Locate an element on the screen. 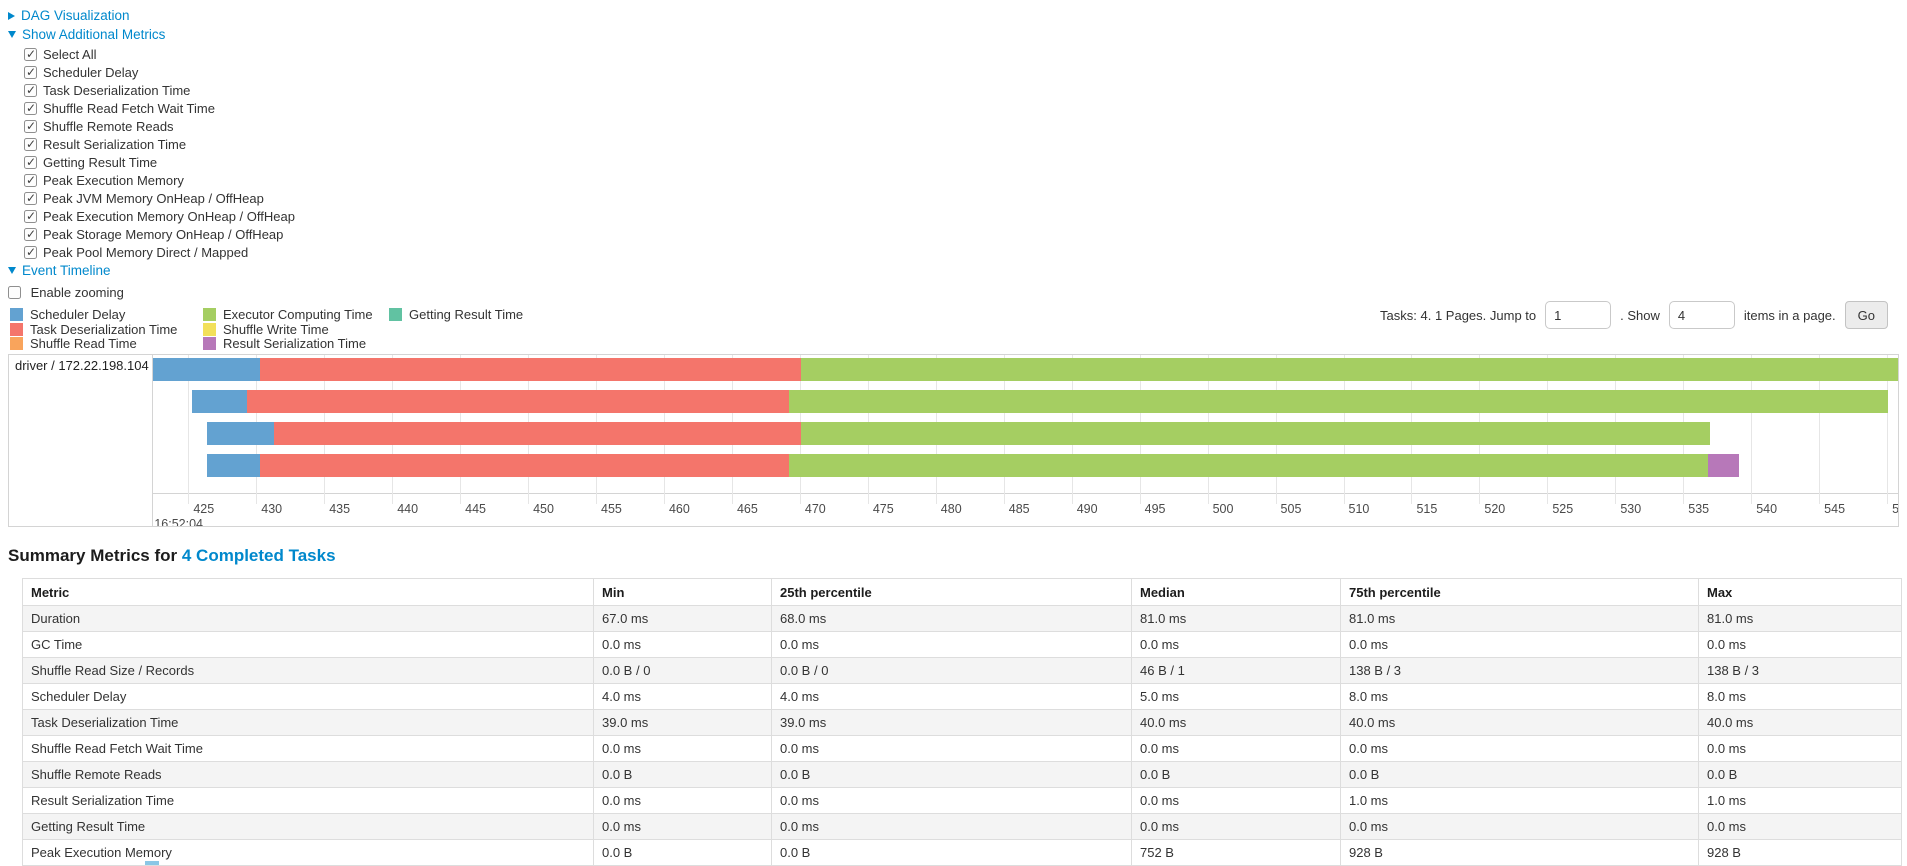  legend-item: Executor Computing Time is located at coordinates (288, 315).